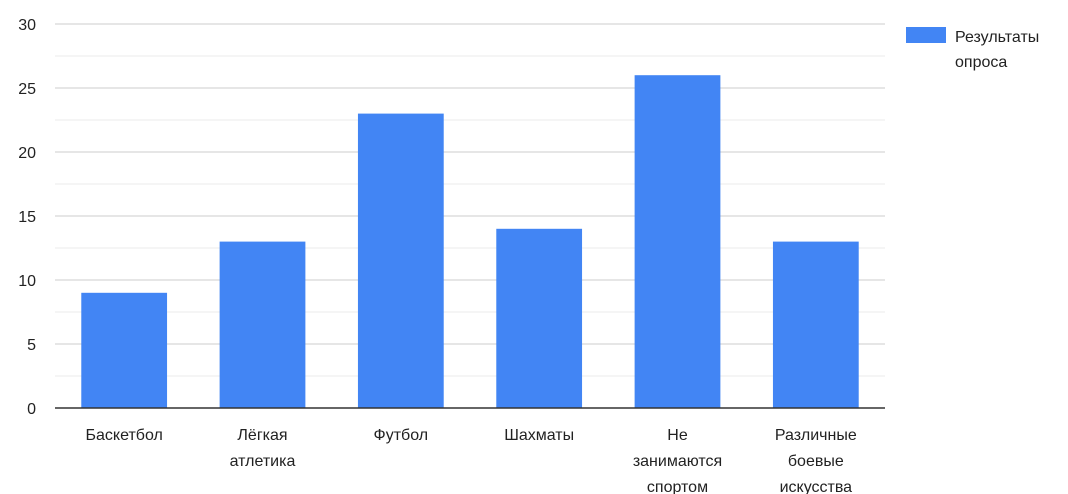  I want to click on x-category-label: атлетика, so click(263, 461).